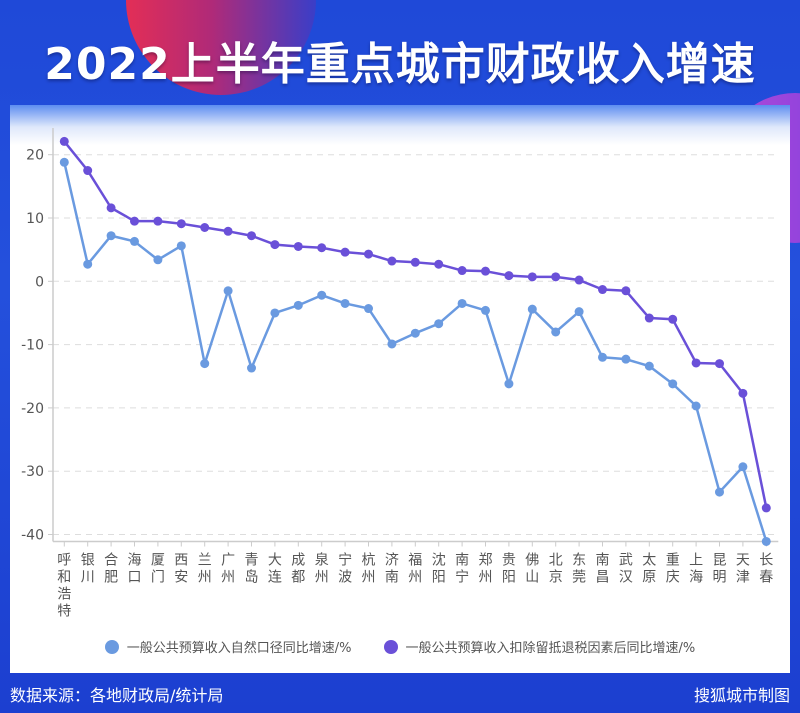 This screenshot has height=713, width=800. Describe the element at coordinates (111, 578) in the screenshot. I see `x-tick-label: 肥` at that location.